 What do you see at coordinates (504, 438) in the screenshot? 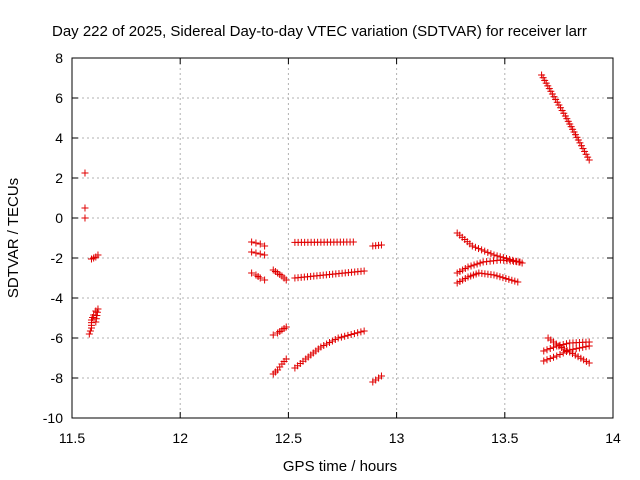
I see `x-tick-label: 13.5` at bounding box center [504, 438].